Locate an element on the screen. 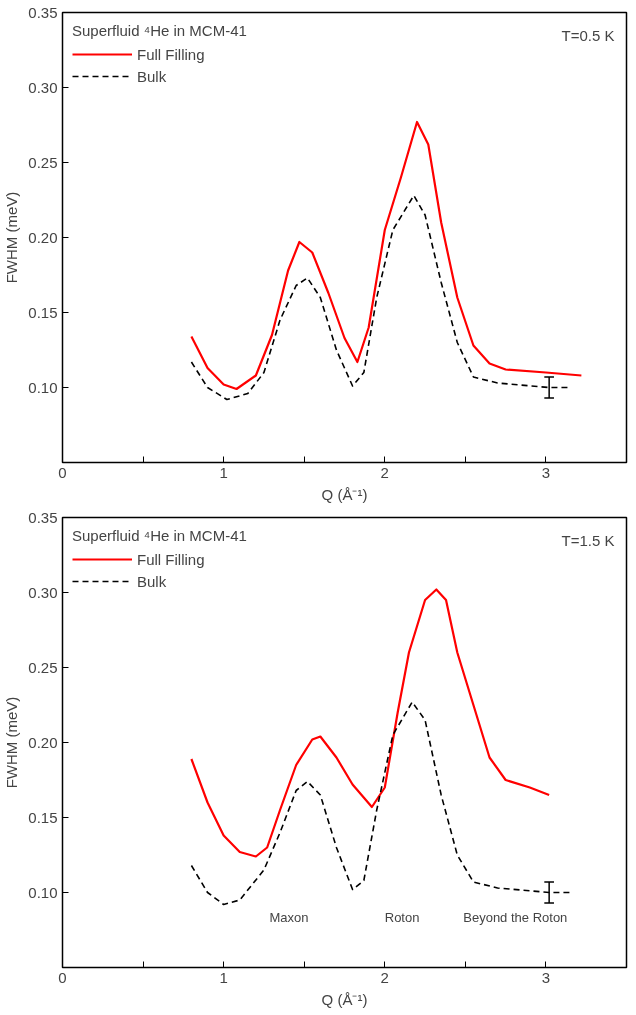  annotation: T=0.5 K is located at coordinates (588, 35).